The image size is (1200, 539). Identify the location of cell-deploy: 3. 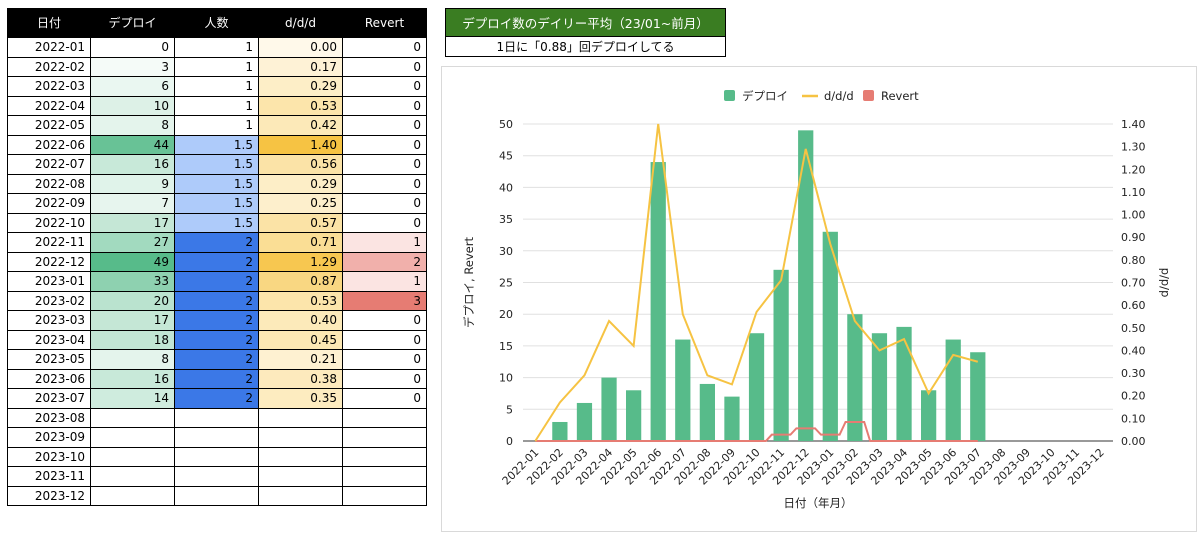
(132, 66).